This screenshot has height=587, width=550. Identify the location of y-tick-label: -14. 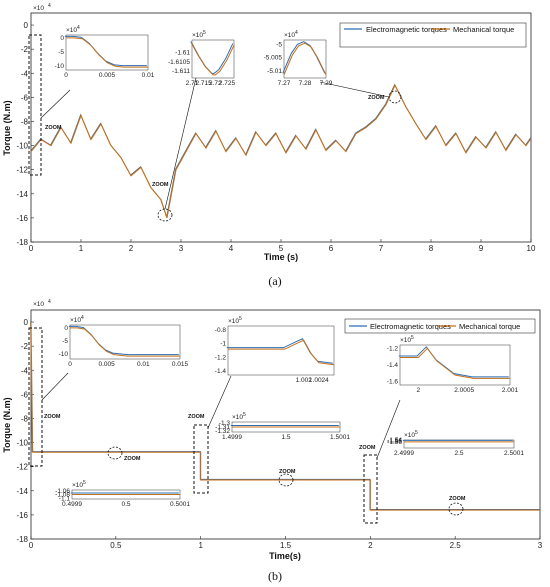
(22, 194).